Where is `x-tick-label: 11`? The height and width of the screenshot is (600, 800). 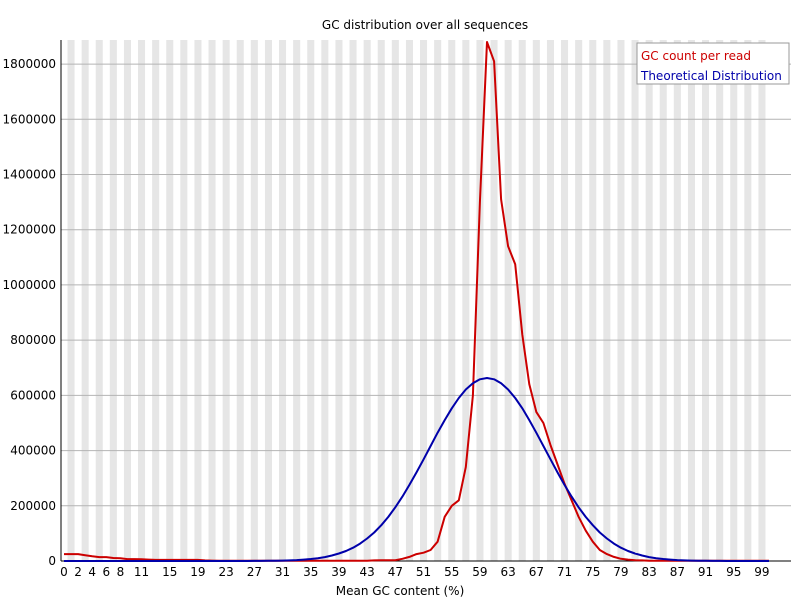
x-tick-label: 11 is located at coordinates (141, 572).